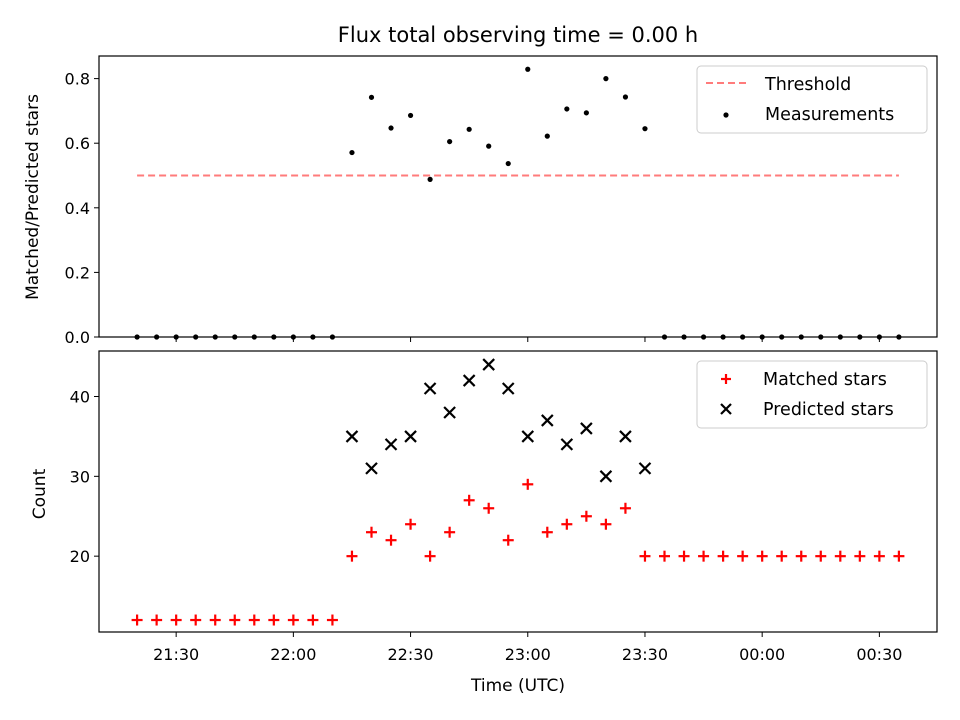 The height and width of the screenshot is (720, 960). Describe the element at coordinates (33, 197) in the screenshot. I see `top-y-axis-label: Matched/Predicted stars` at that location.